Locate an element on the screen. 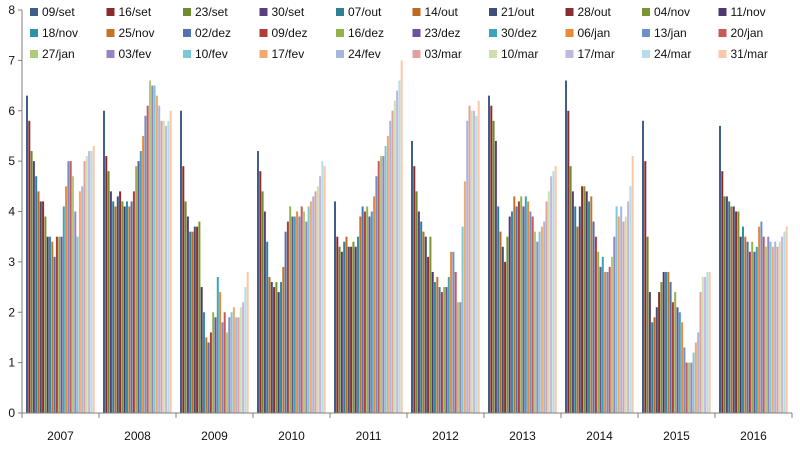 This screenshot has width=800, height=450. legend-label: 06/jan is located at coordinates (594, 33).